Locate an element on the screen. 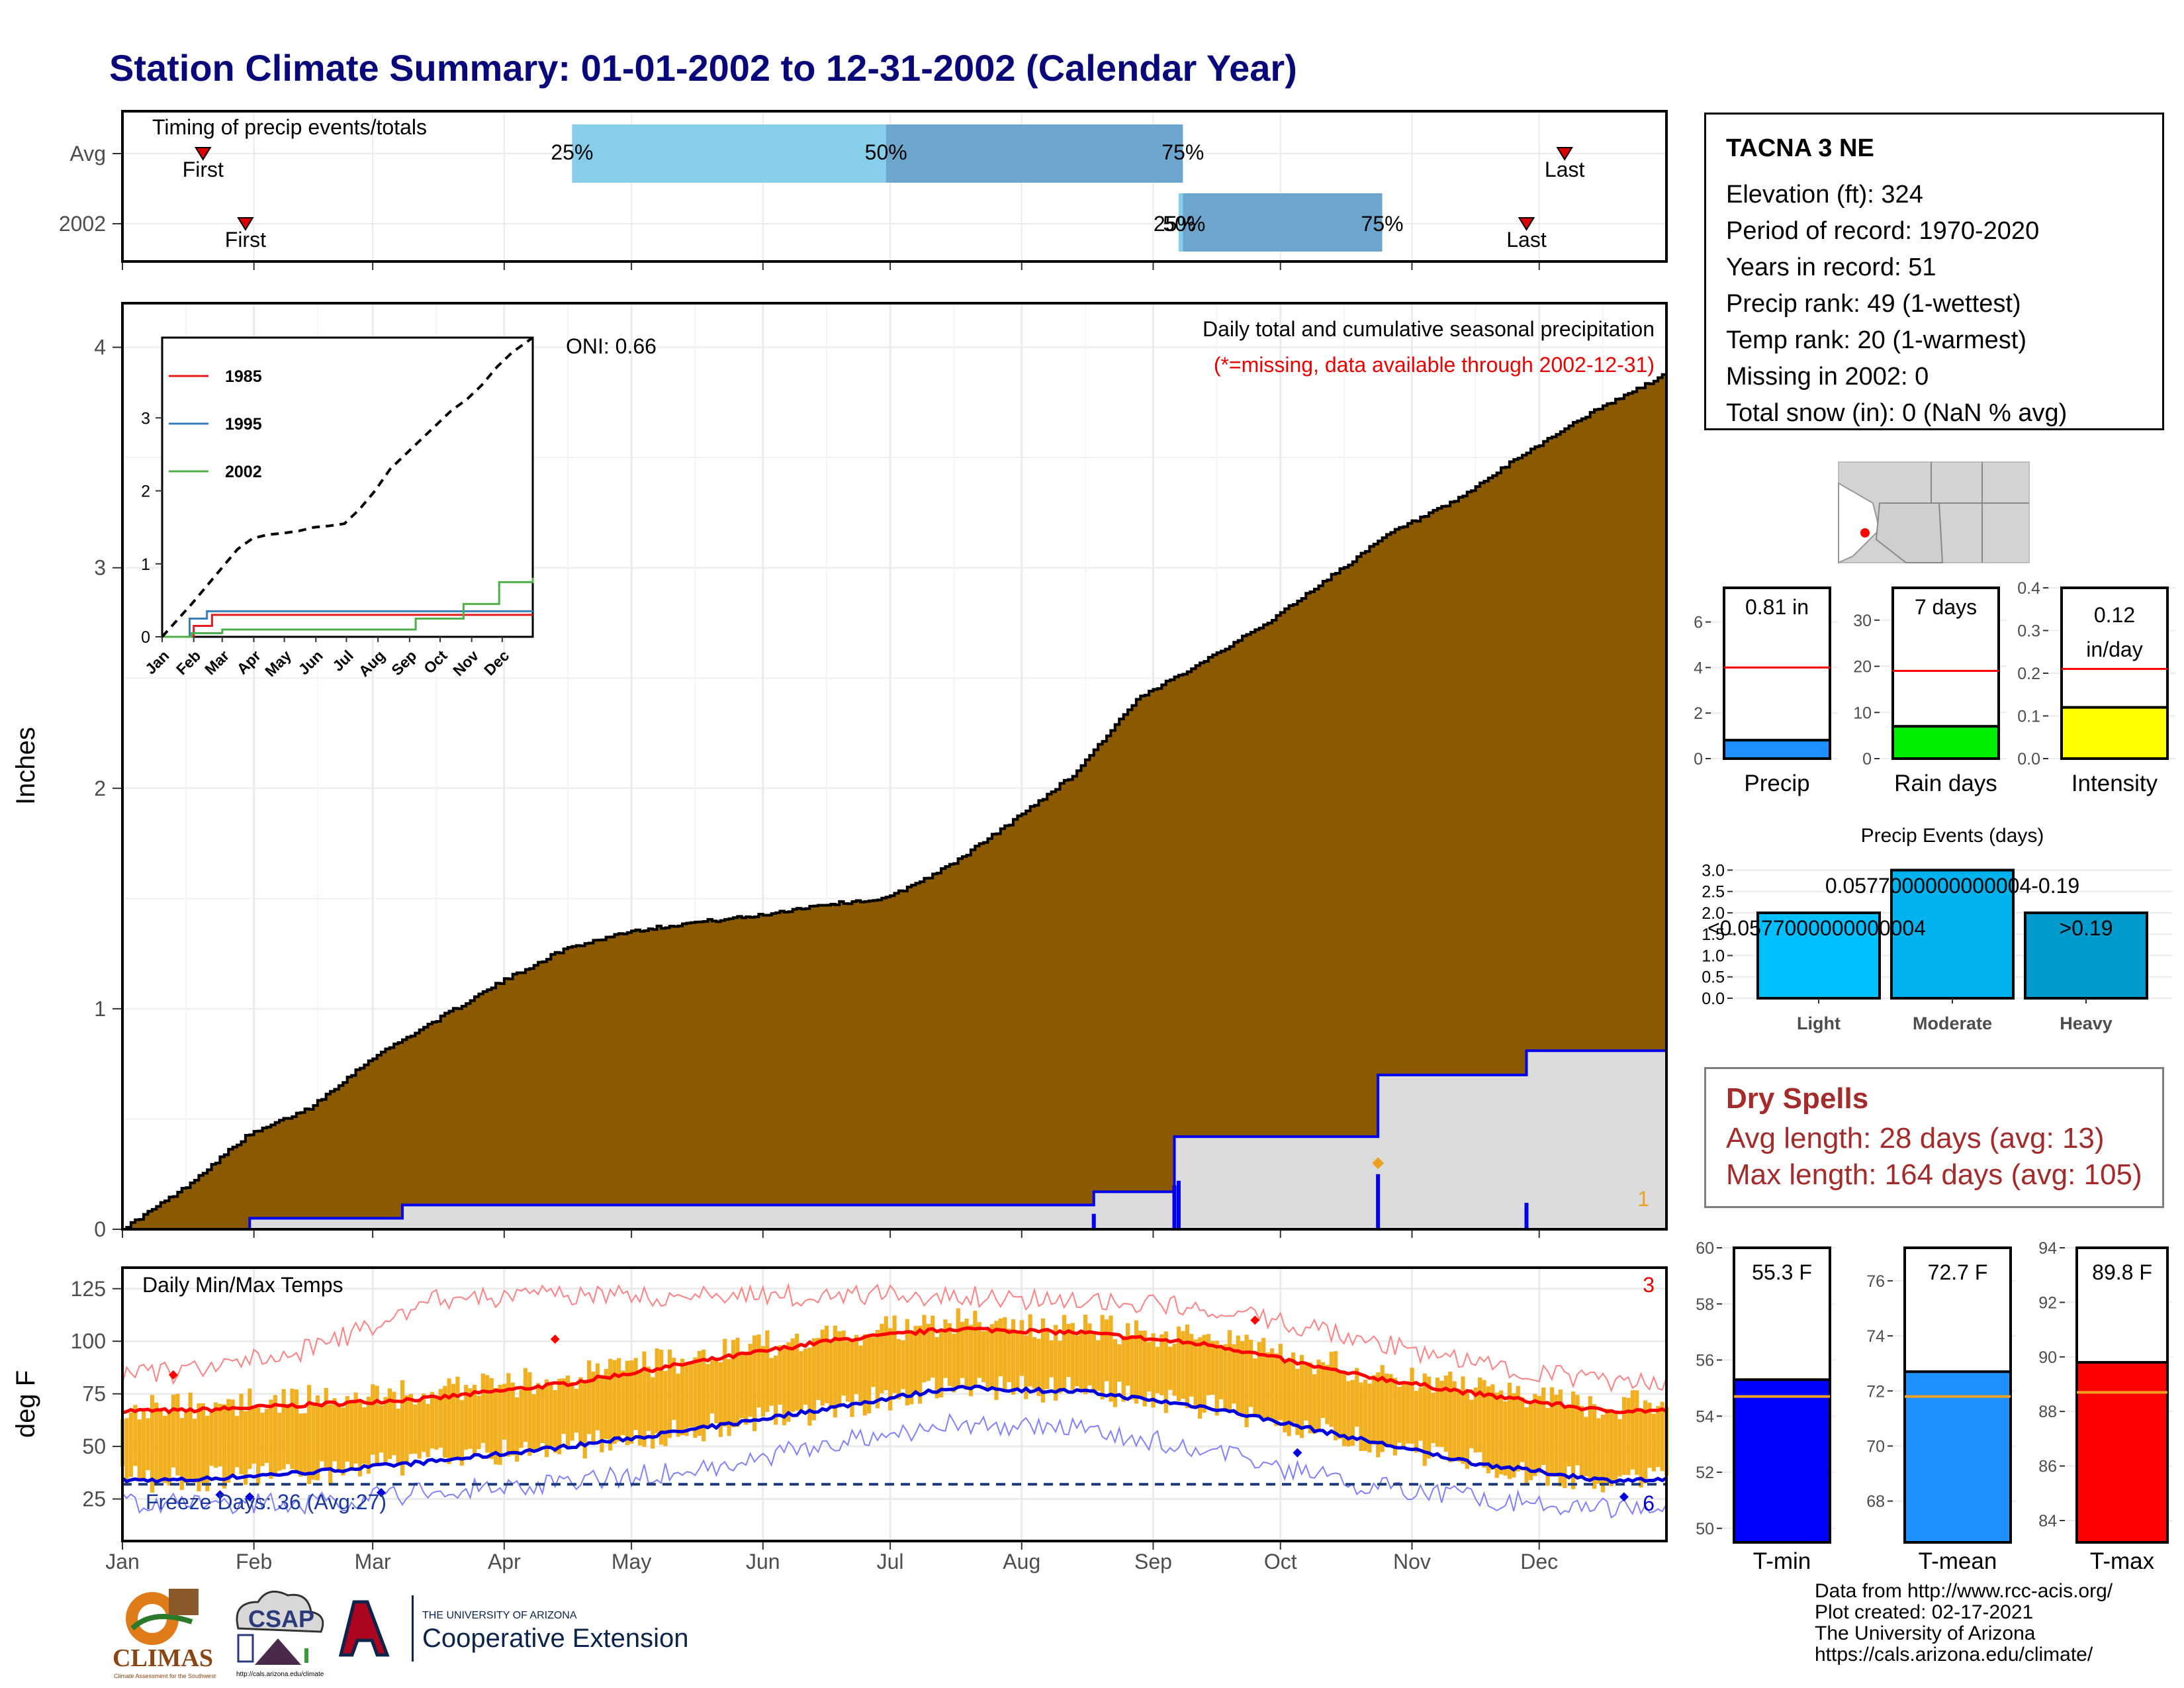  events-xlabel: Light is located at coordinates (1819, 1023).